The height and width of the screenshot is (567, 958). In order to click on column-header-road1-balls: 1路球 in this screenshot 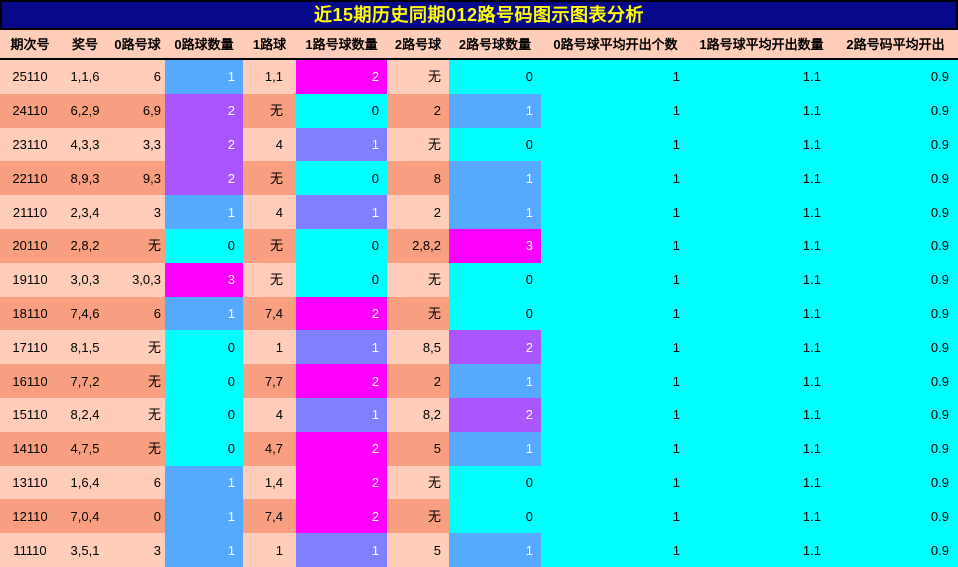, I will do `click(269, 44)`.